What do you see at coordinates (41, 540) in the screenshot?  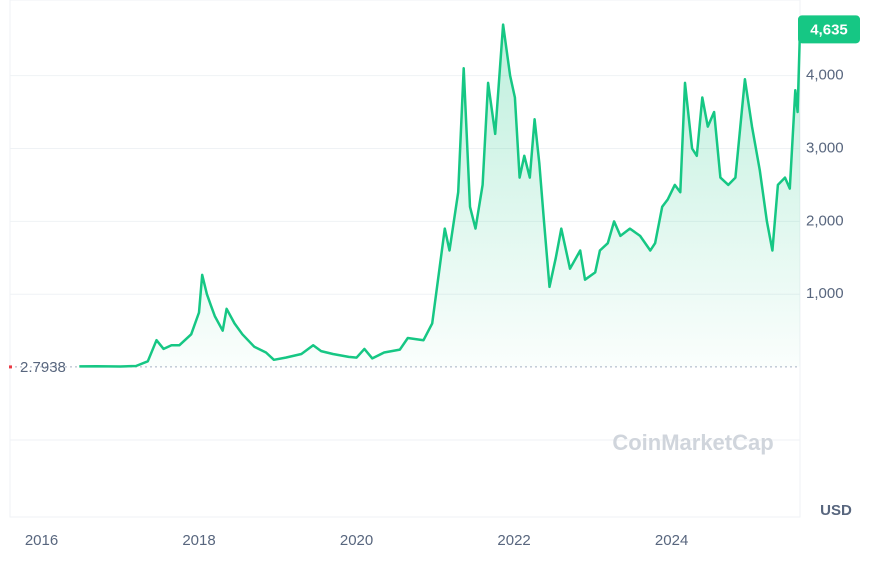 I see `x-tick-label: 2016` at bounding box center [41, 540].